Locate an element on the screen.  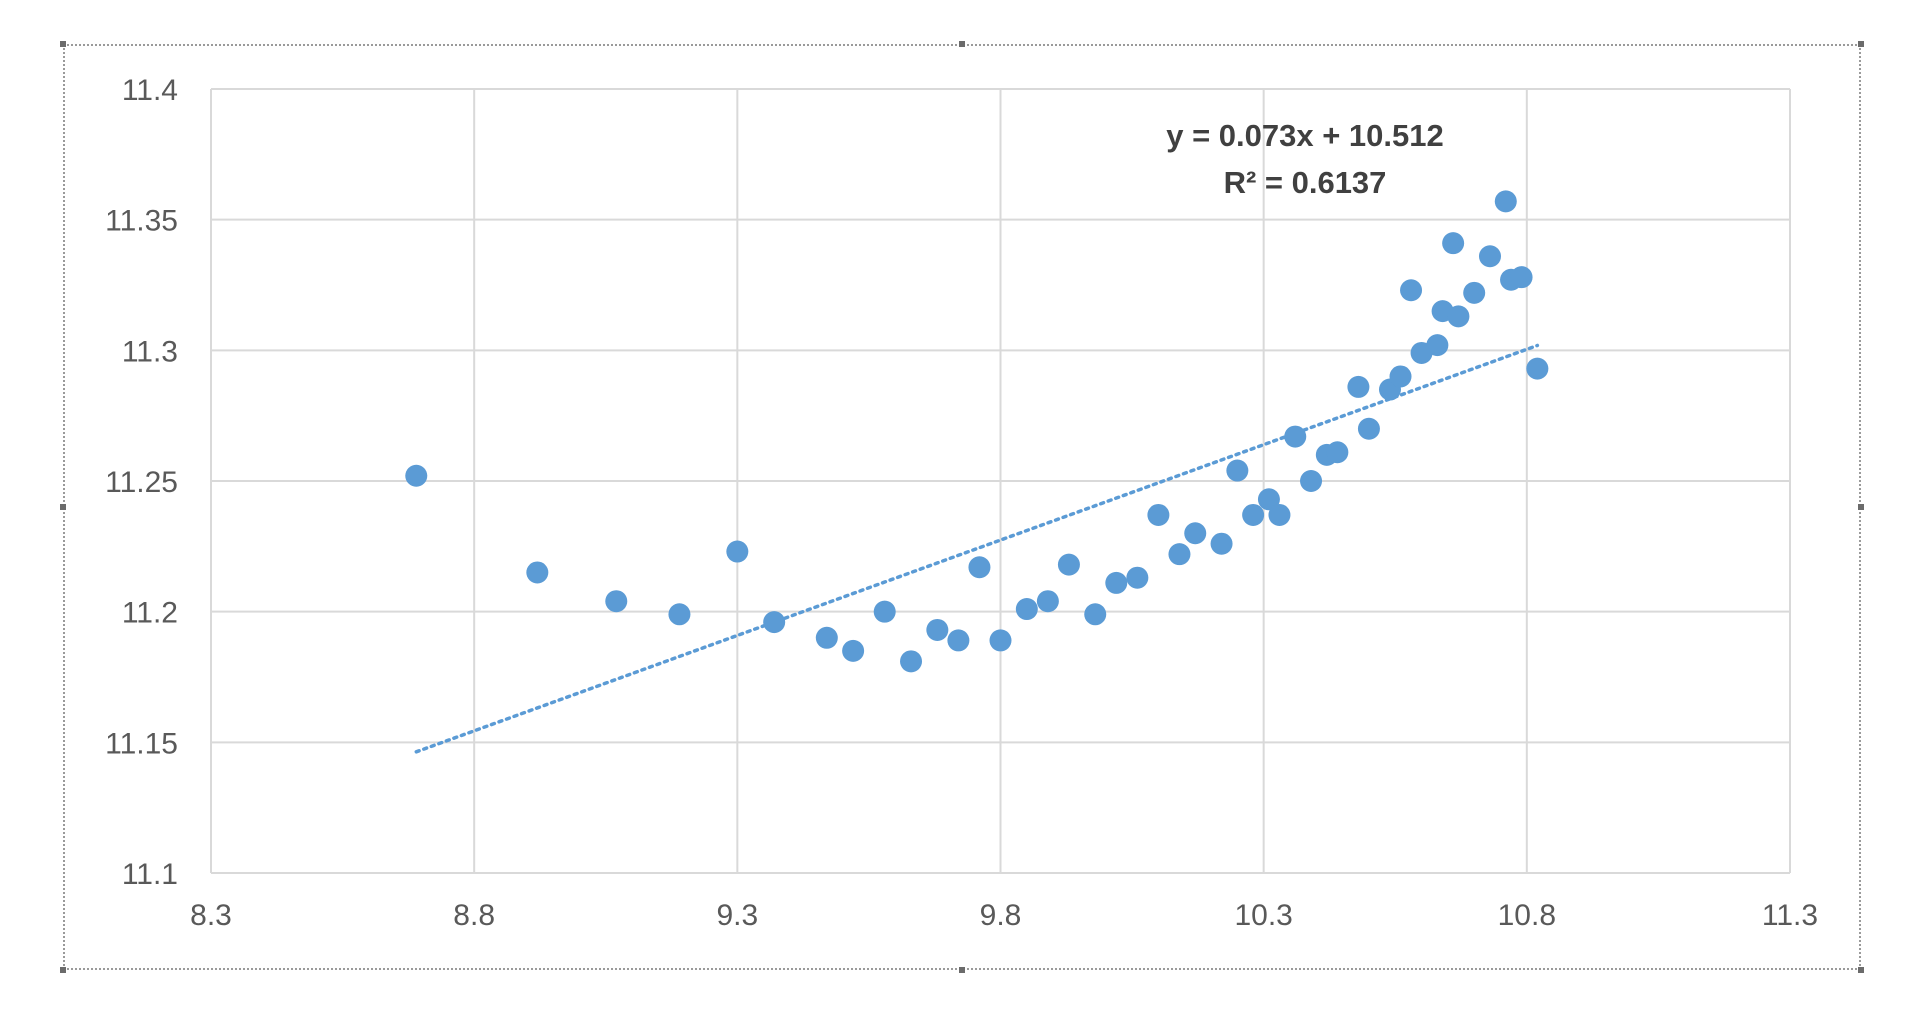
resize-handle-bottom-right is located at coordinates (1861, 970).